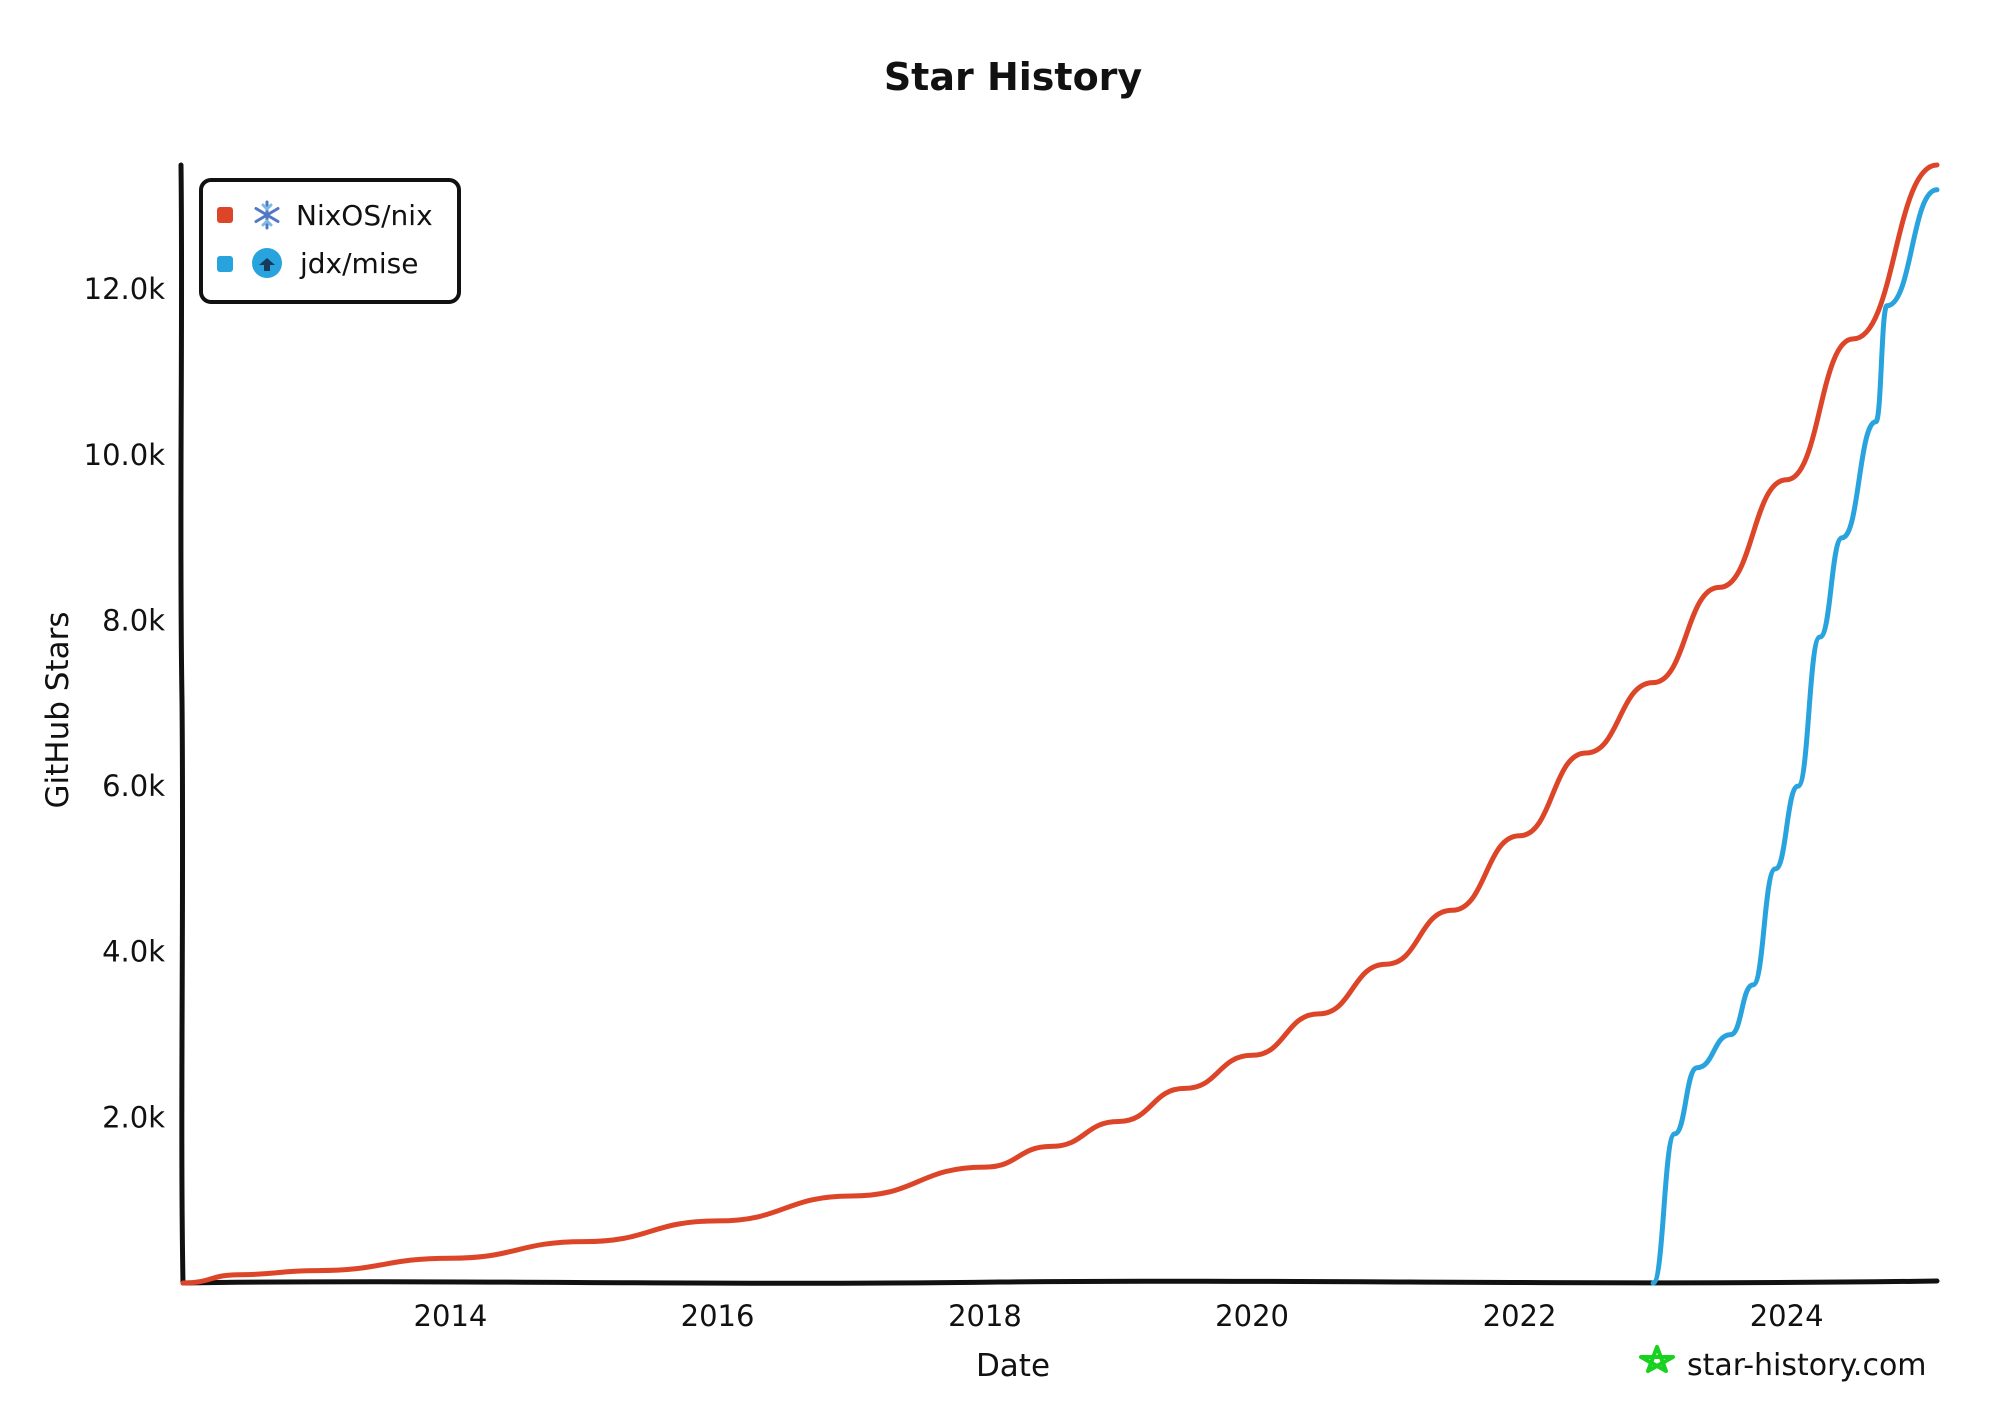 This screenshot has height=1427, width=2000. What do you see at coordinates (358, 263) in the screenshot?
I see `legend-label-mise: jdx/mise` at bounding box center [358, 263].